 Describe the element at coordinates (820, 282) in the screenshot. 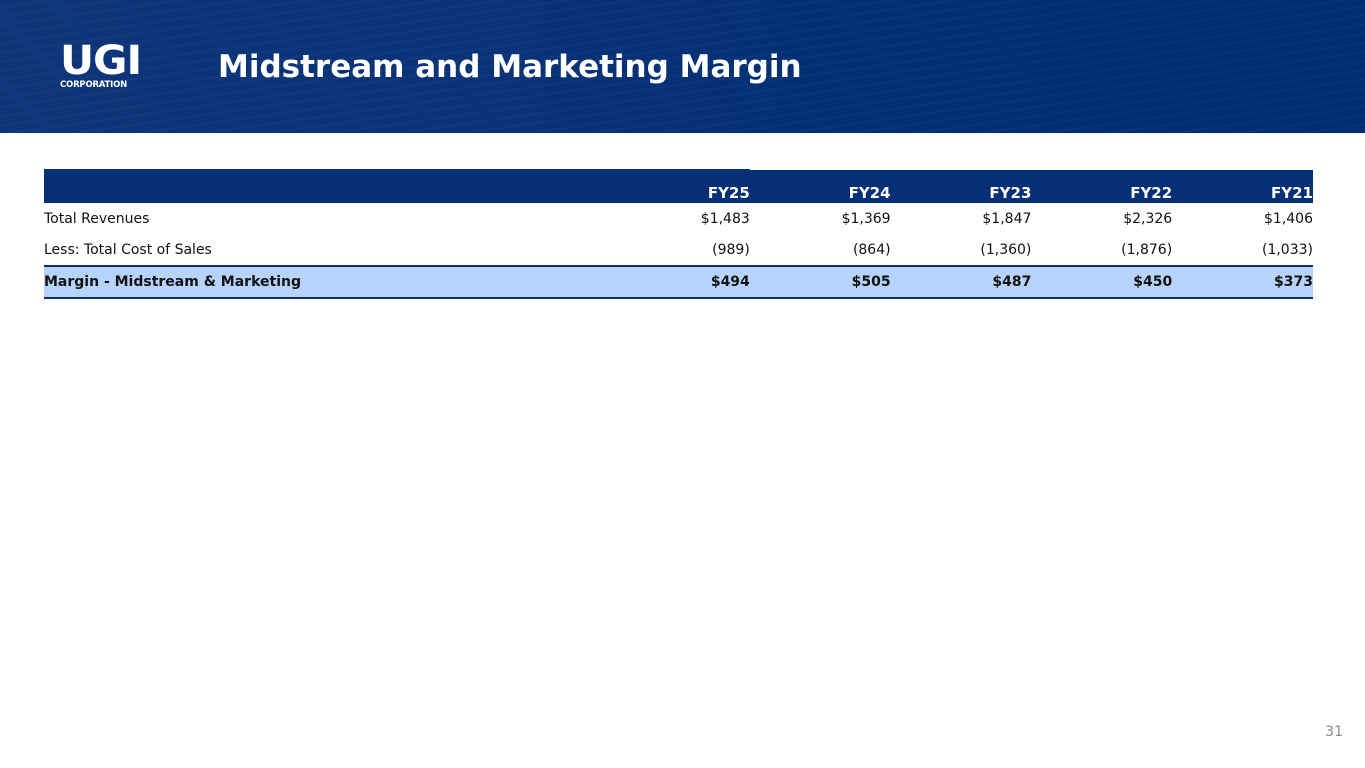

I see `cell-fy24: $505` at that location.